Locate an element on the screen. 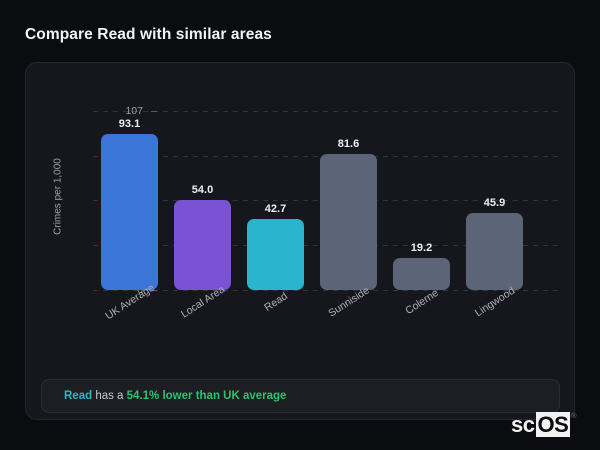 The width and height of the screenshot is (600, 450). bar-value-label: 45.9 is located at coordinates (494, 203).